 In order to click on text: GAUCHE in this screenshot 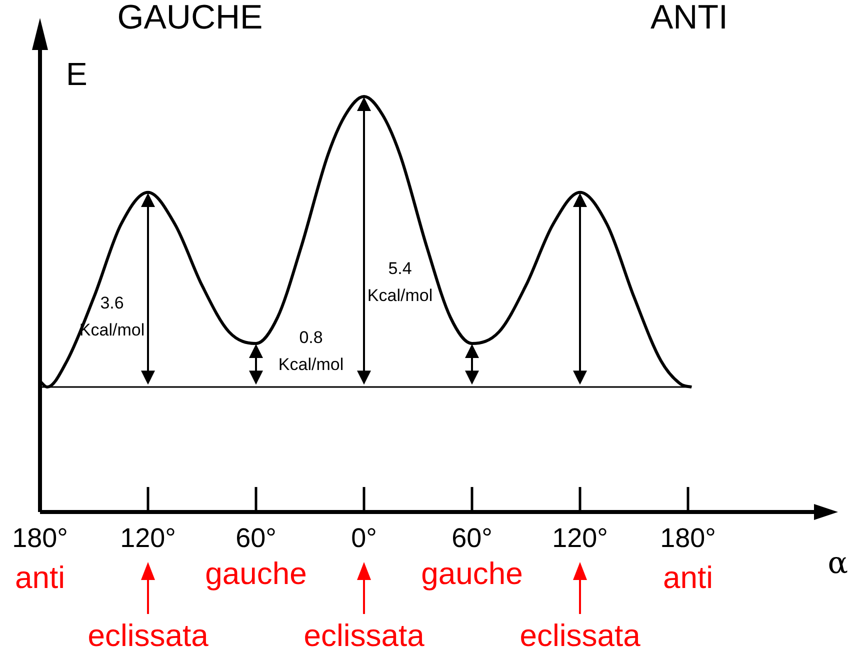, I will do `click(190, 18)`.